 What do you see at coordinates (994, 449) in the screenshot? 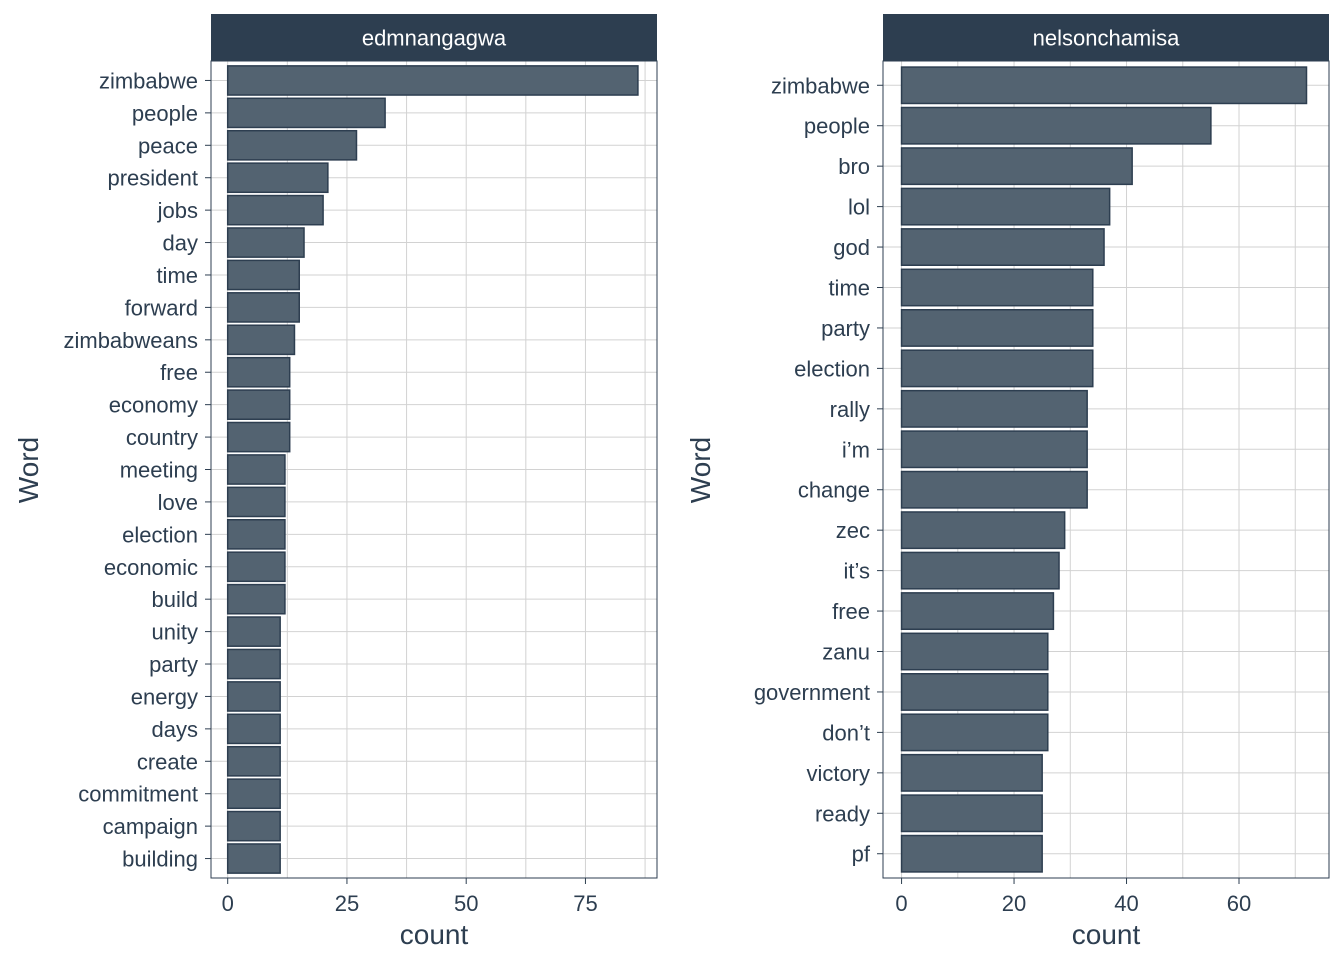
I see `bar-i’m` at bounding box center [994, 449].